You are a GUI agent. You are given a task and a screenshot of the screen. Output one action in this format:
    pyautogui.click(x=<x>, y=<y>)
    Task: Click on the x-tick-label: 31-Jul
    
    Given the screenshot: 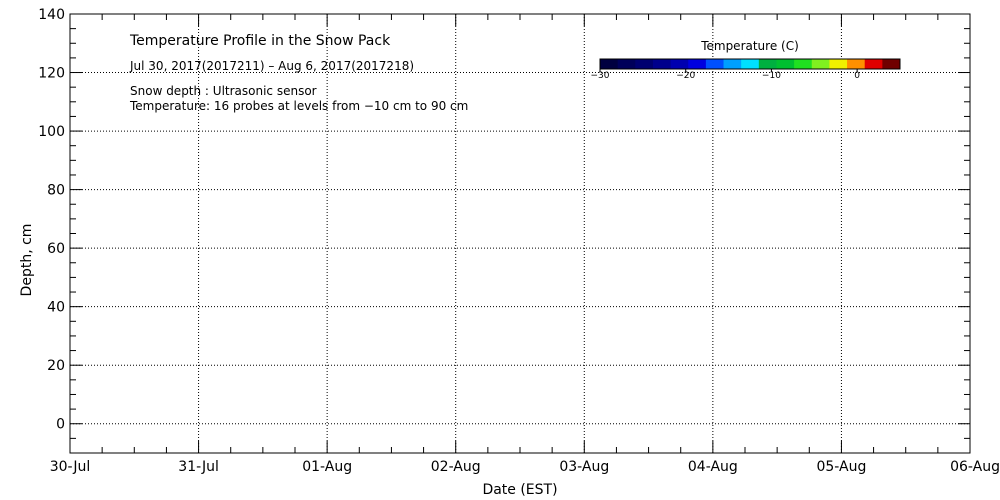 What is the action you would take?
    pyautogui.click(x=198, y=467)
    